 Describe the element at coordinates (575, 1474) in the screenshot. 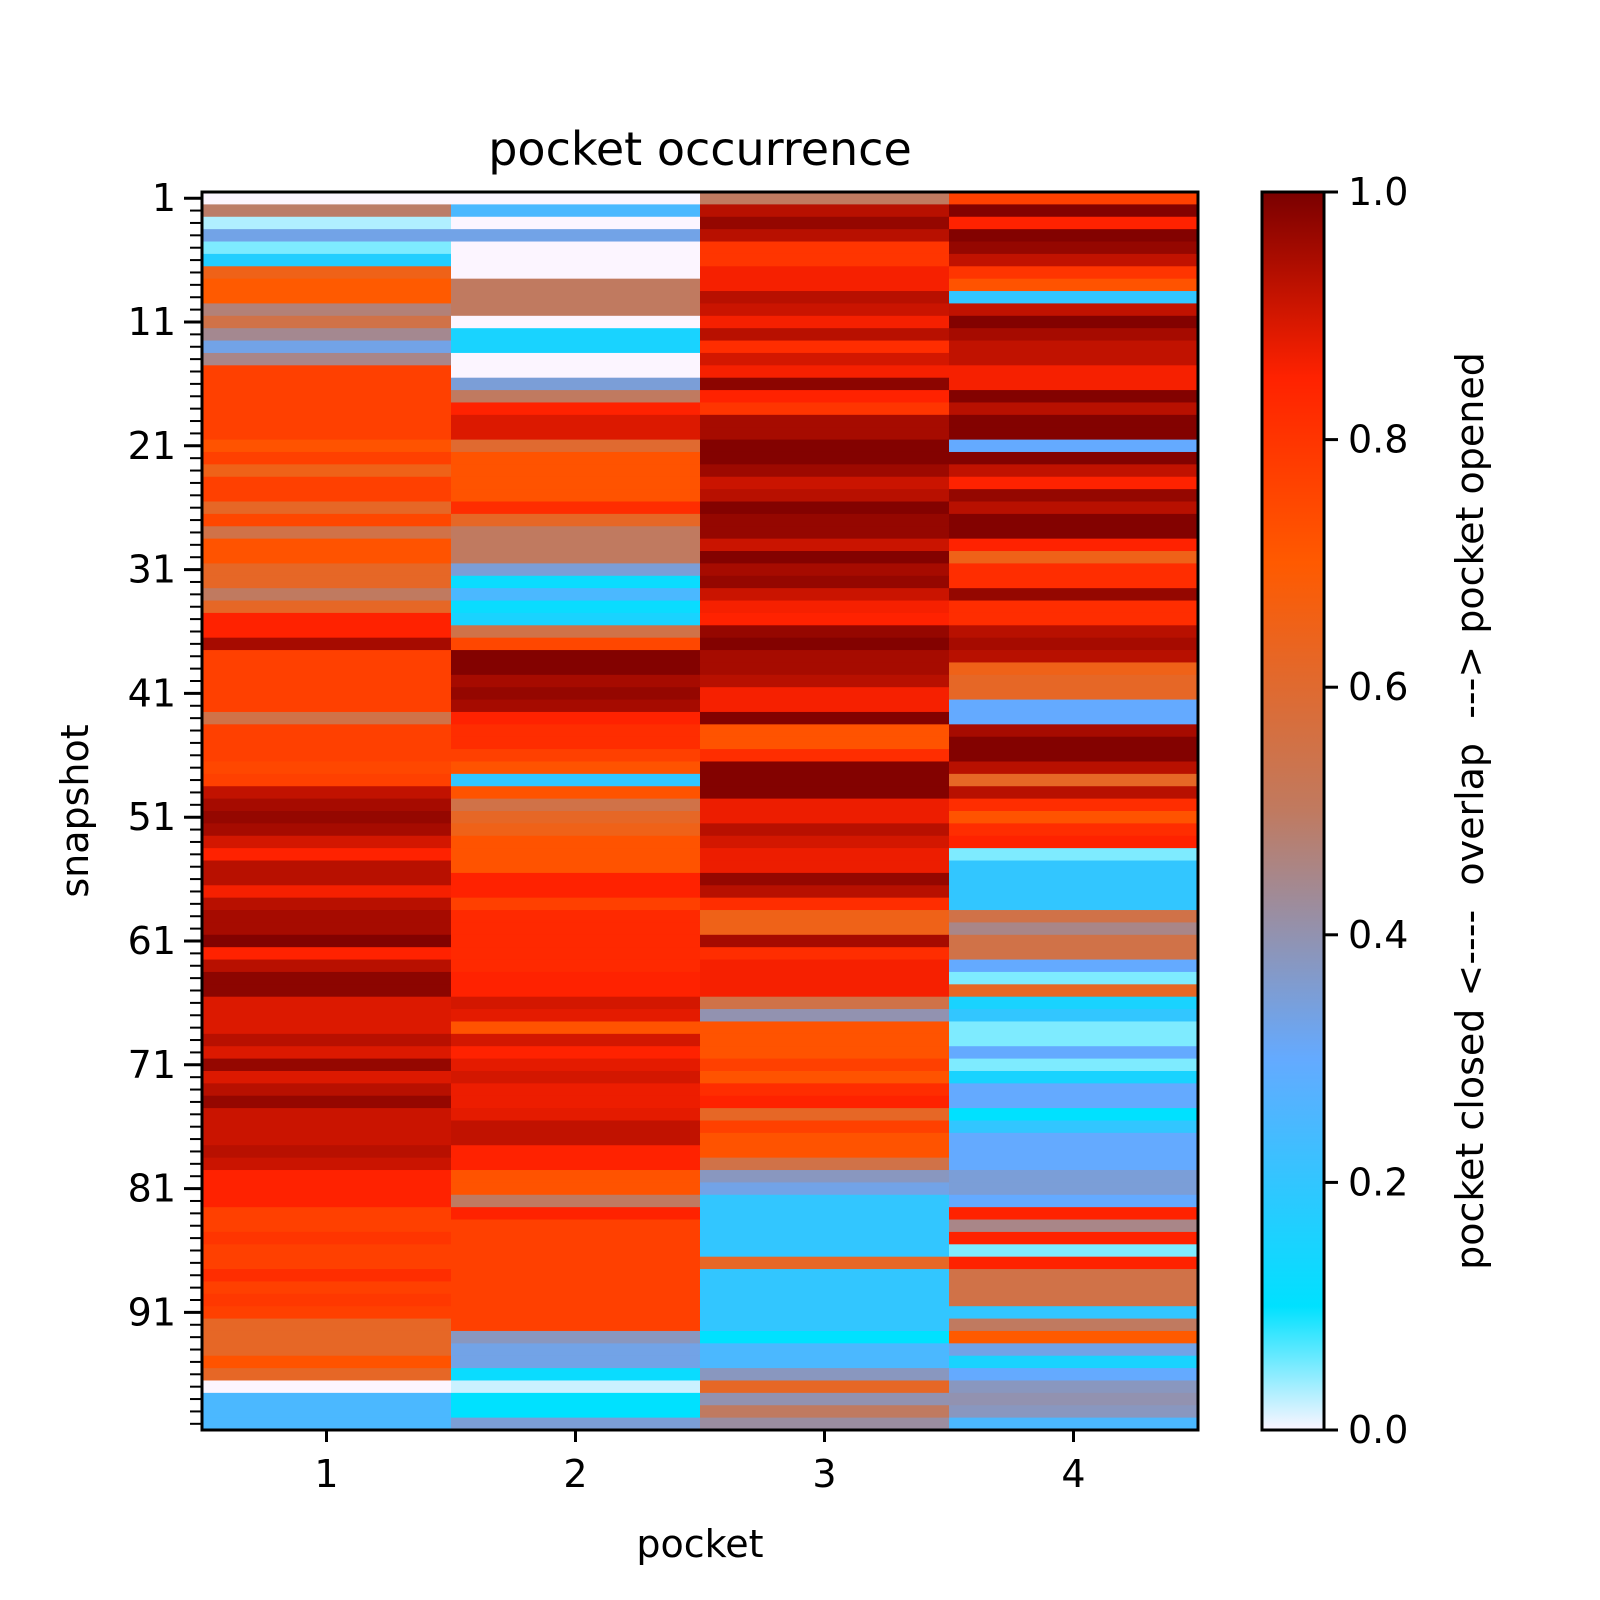

I see `x-tick-label: 2` at that location.